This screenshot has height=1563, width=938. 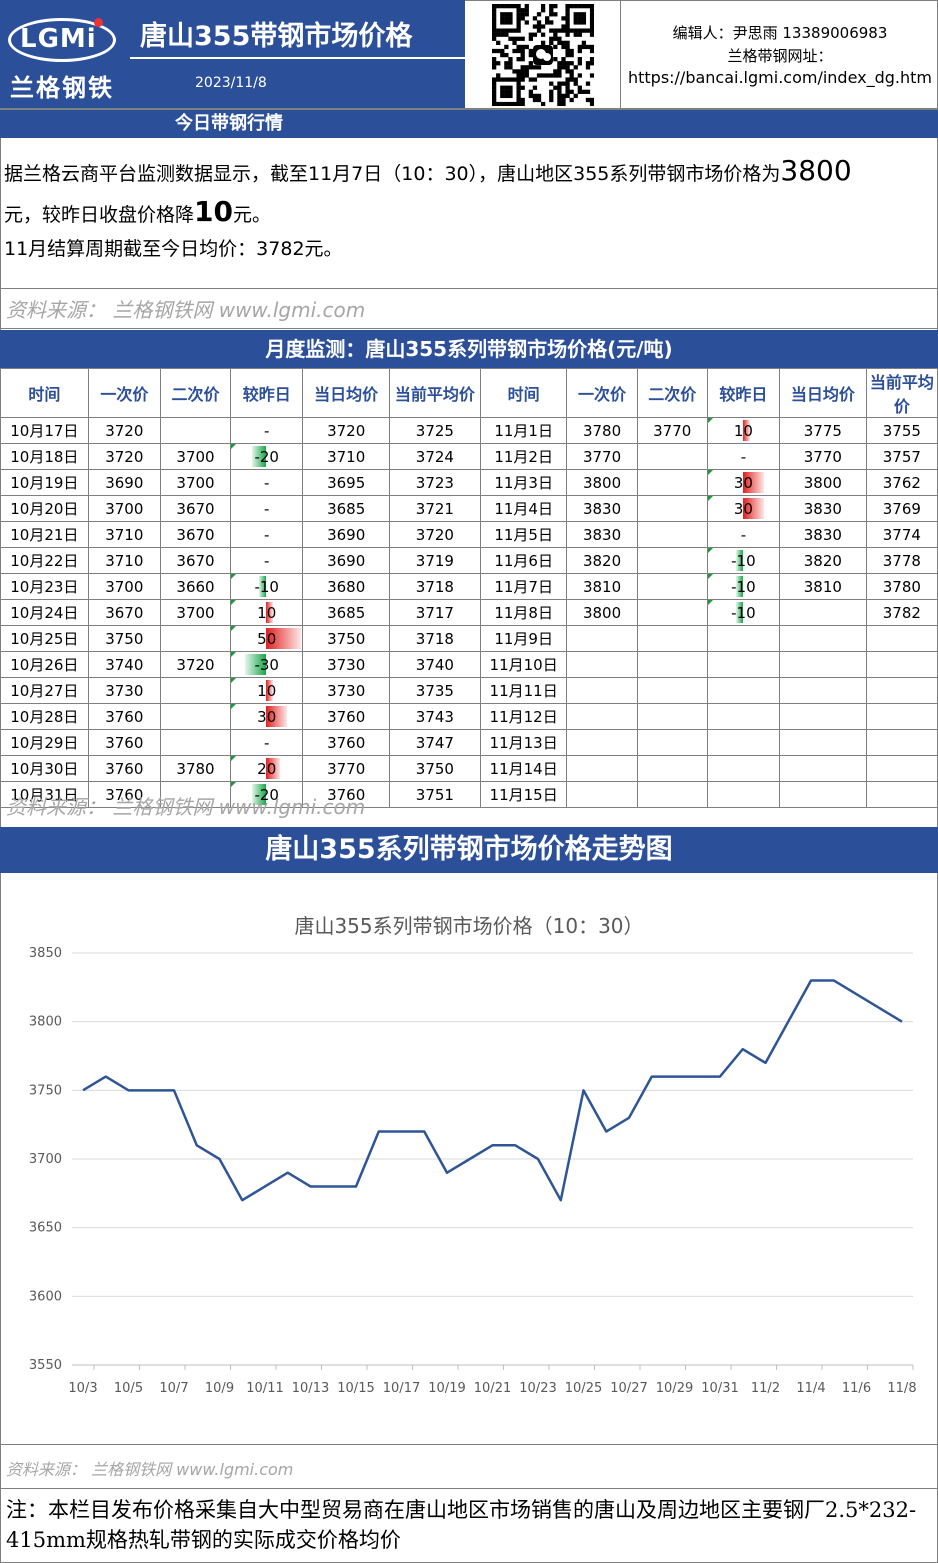 What do you see at coordinates (823, 430) in the screenshot?
I see `price-cell: 3775` at bounding box center [823, 430].